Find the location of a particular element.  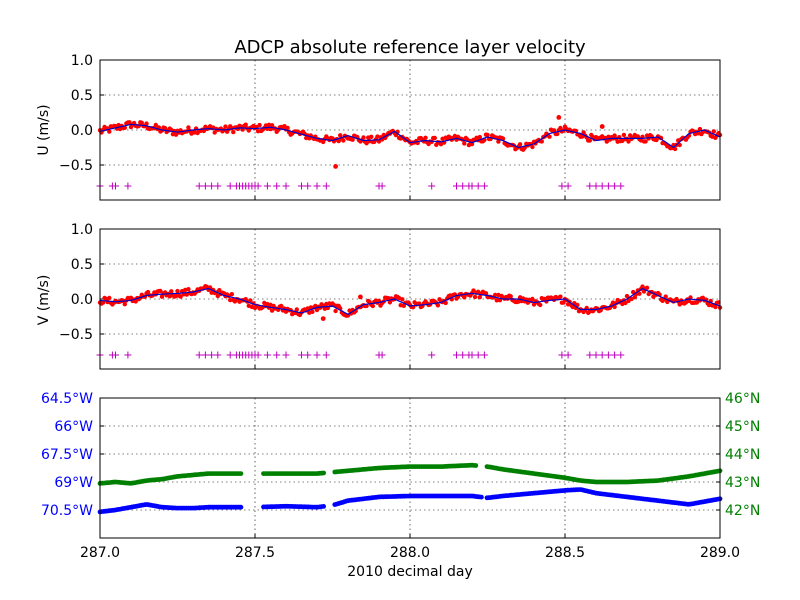

x-tick-label: 287.0 is located at coordinates (100, 553).